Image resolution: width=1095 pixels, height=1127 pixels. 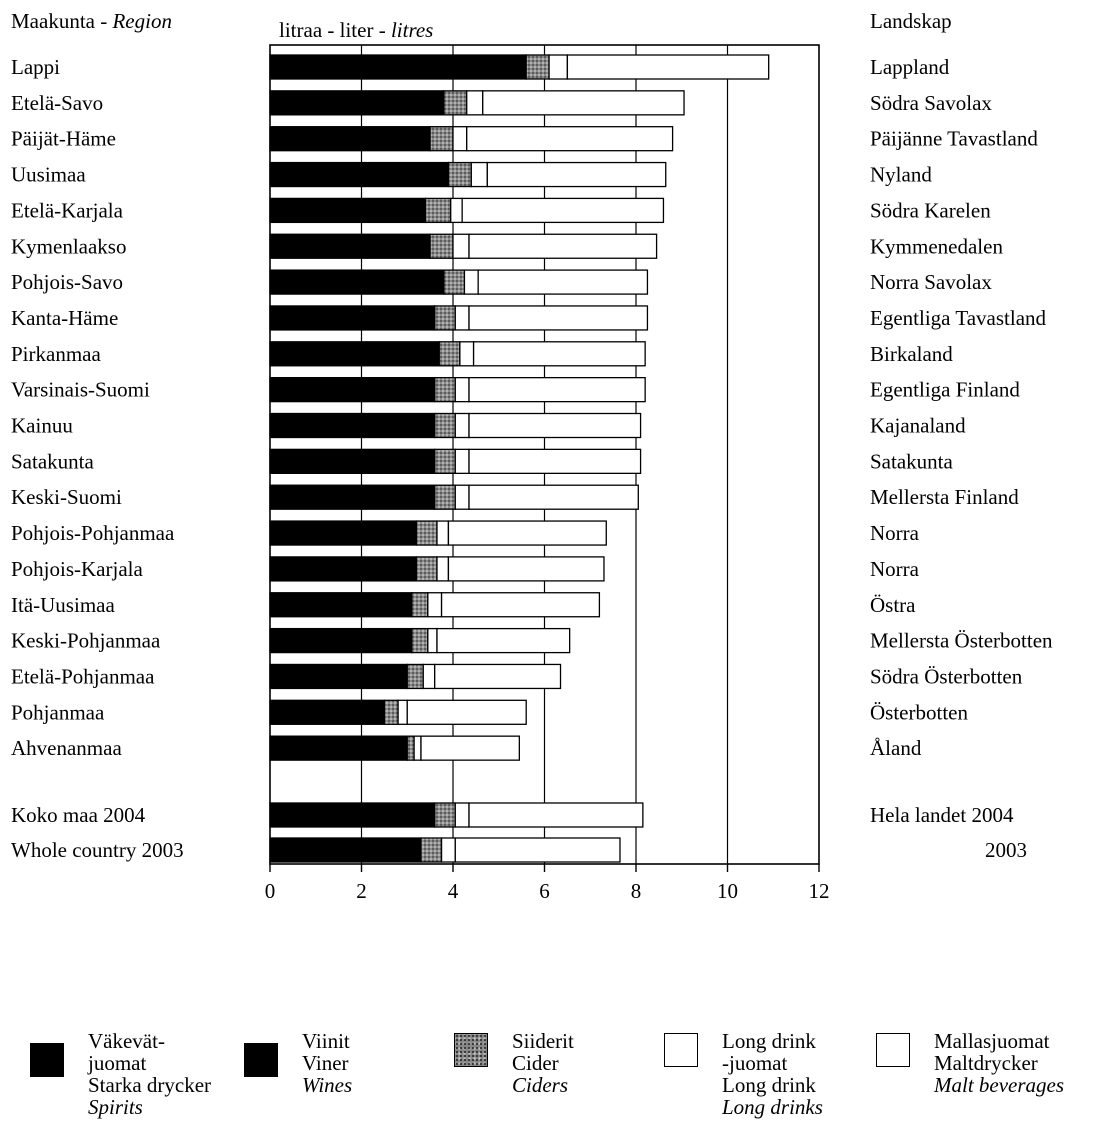 I want to click on row-label-fi: Koko maa 2004, so click(x=78, y=815).